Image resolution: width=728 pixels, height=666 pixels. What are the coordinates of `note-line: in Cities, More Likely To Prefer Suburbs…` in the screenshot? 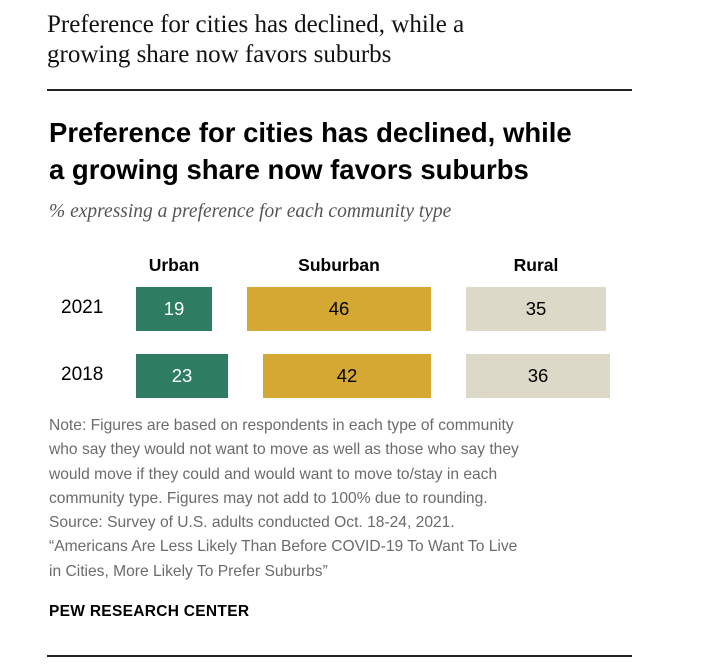 It's located at (188, 571).